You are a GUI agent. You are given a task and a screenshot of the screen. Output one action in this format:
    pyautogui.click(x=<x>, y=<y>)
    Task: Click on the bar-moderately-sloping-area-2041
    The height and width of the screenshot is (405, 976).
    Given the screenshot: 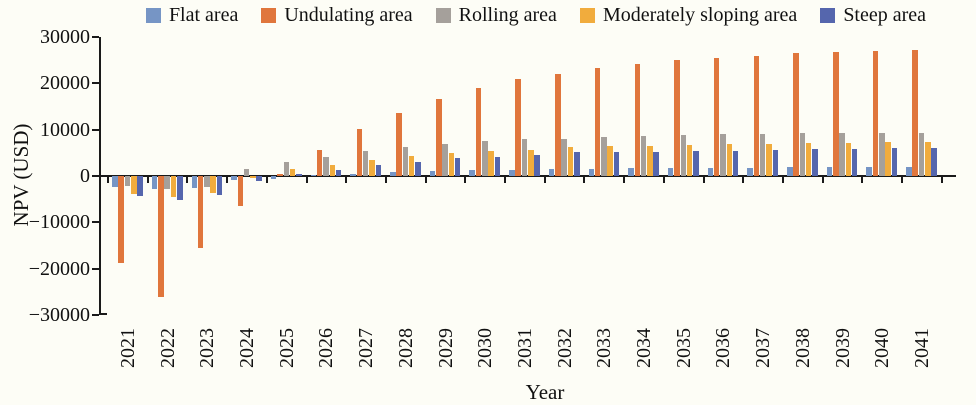 What is the action you would take?
    pyautogui.click(x=928, y=159)
    